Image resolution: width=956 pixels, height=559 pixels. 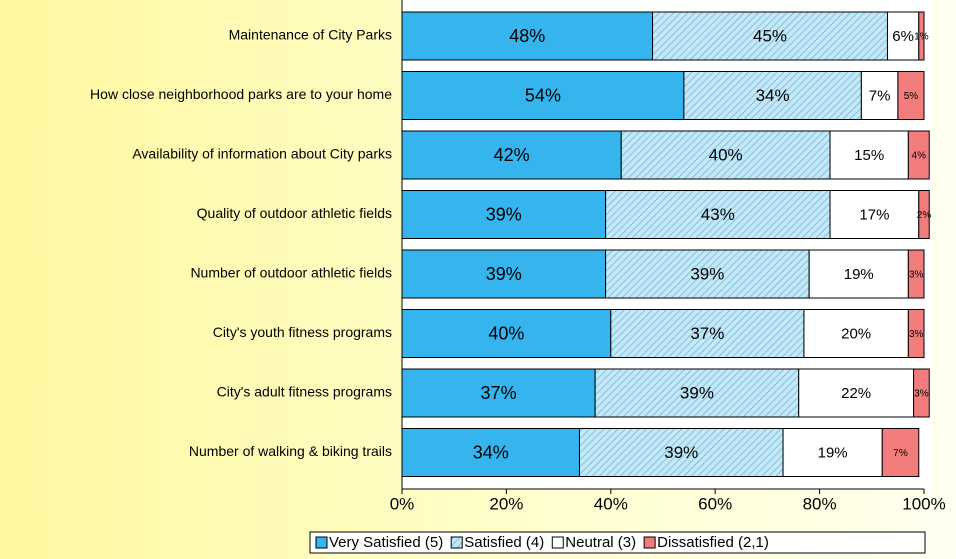 What do you see at coordinates (304, 392) in the screenshot?
I see `category-label: City's adult fitness programs` at bounding box center [304, 392].